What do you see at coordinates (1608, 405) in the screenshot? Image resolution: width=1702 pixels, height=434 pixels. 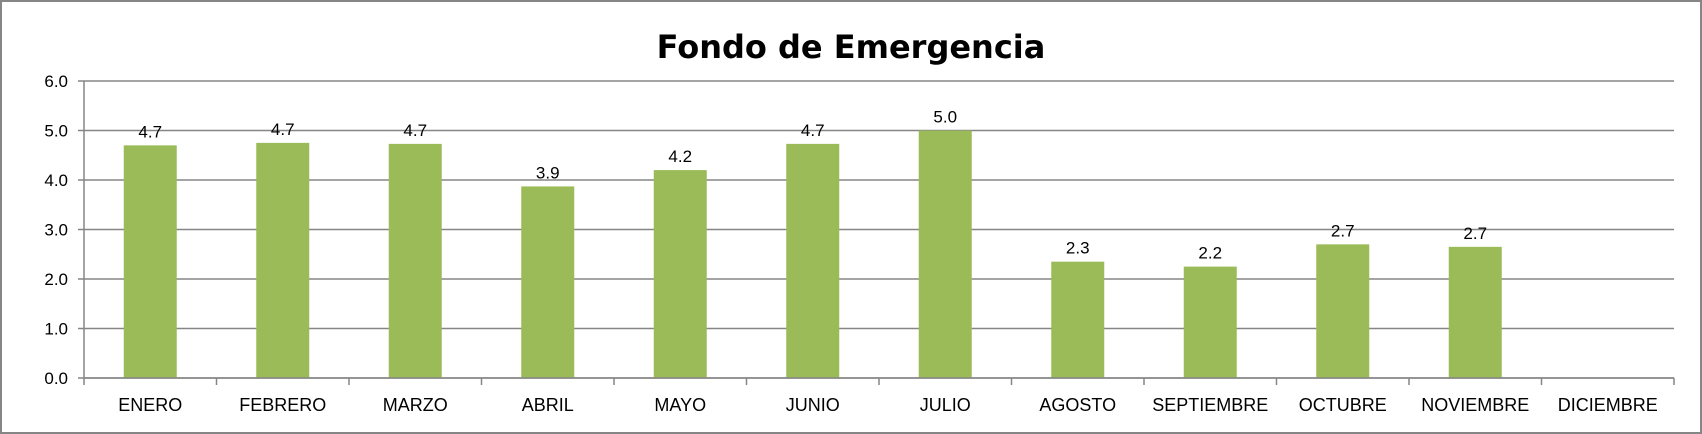 I see `x-tick-label: DICIEMBRE` at bounding box center [1608, 405].